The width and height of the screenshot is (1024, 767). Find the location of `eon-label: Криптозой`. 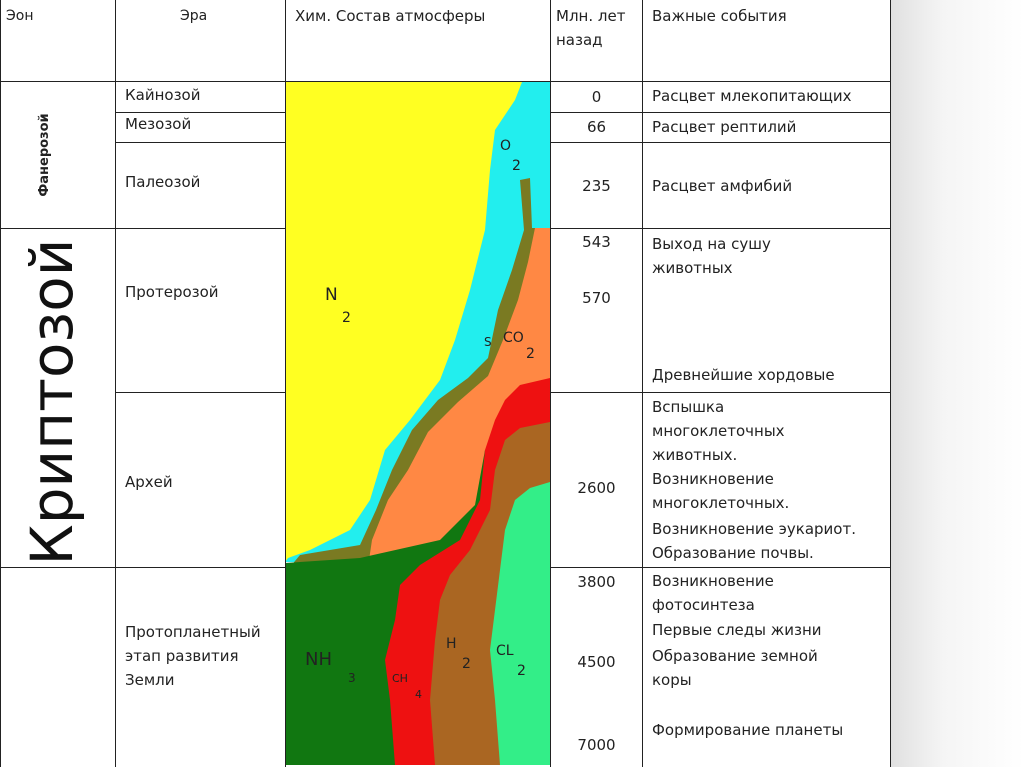

eon-label: Криптозой is located at coordinates (52, 402).